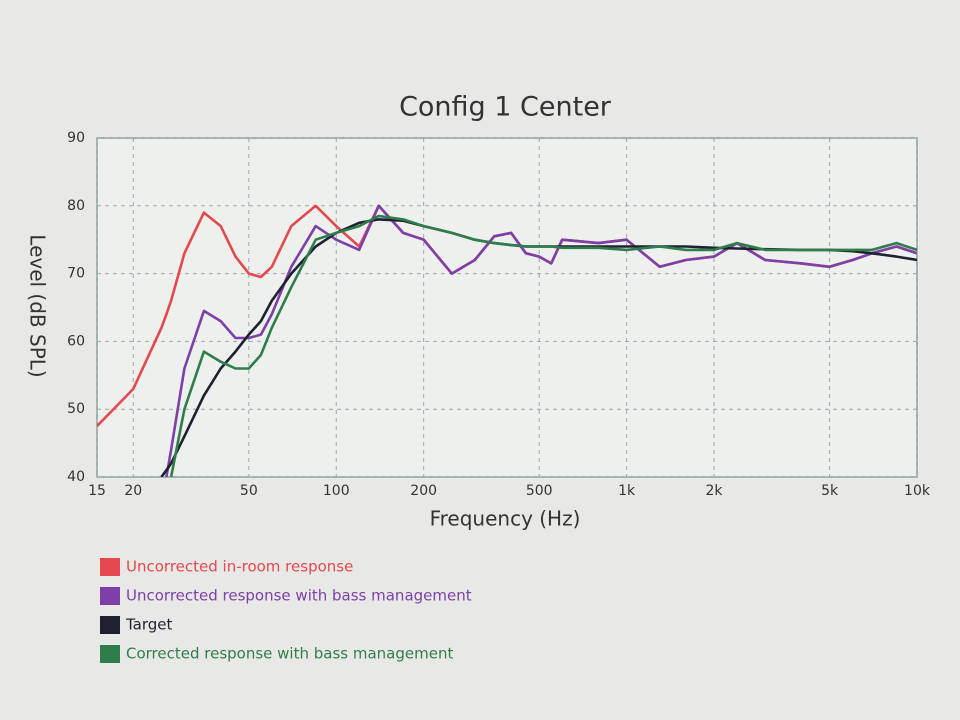 Image resolution: width=960 pixels, height=720 pixels. Describe the element at coordinates (289, 654) in the screenshot. I see `legend-label: Corrected response with bass management` at that location.